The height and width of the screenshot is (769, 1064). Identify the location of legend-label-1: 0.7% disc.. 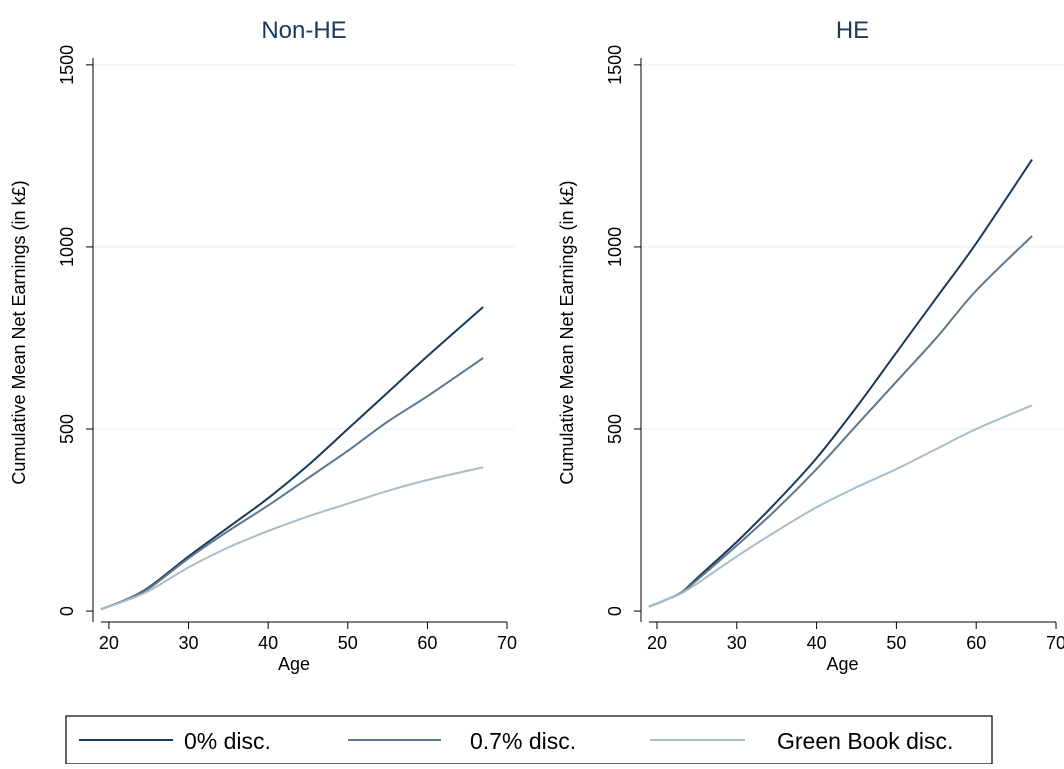
(523, 741).